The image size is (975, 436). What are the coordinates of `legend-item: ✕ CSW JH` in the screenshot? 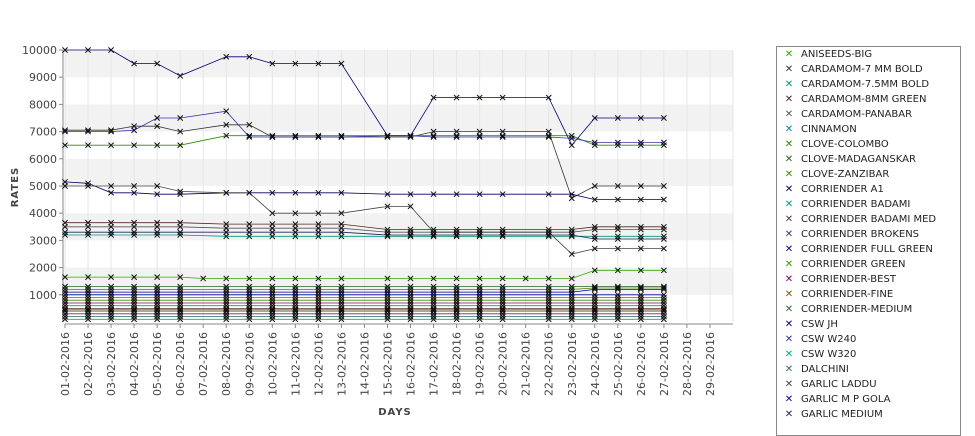 It's located at (868, 324).